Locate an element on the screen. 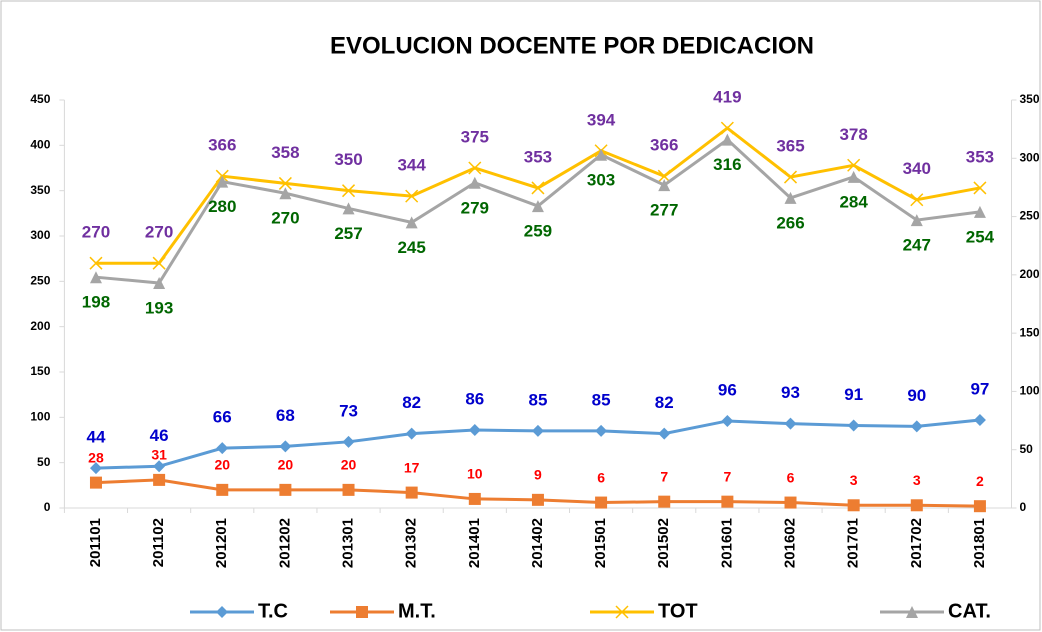 The image size is (1042, 632). data-label: 85 is located at coordinates (537, 399).